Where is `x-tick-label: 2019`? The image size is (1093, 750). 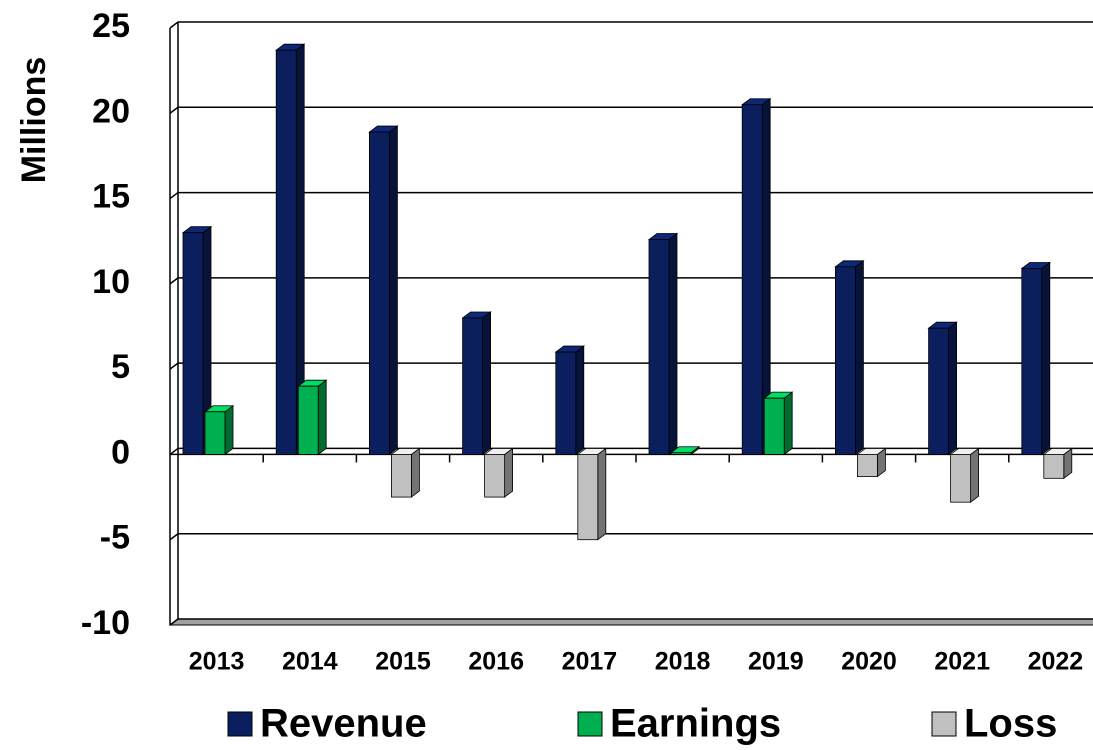
x-tick-label: 2019 is located at coordinates (776, 662).